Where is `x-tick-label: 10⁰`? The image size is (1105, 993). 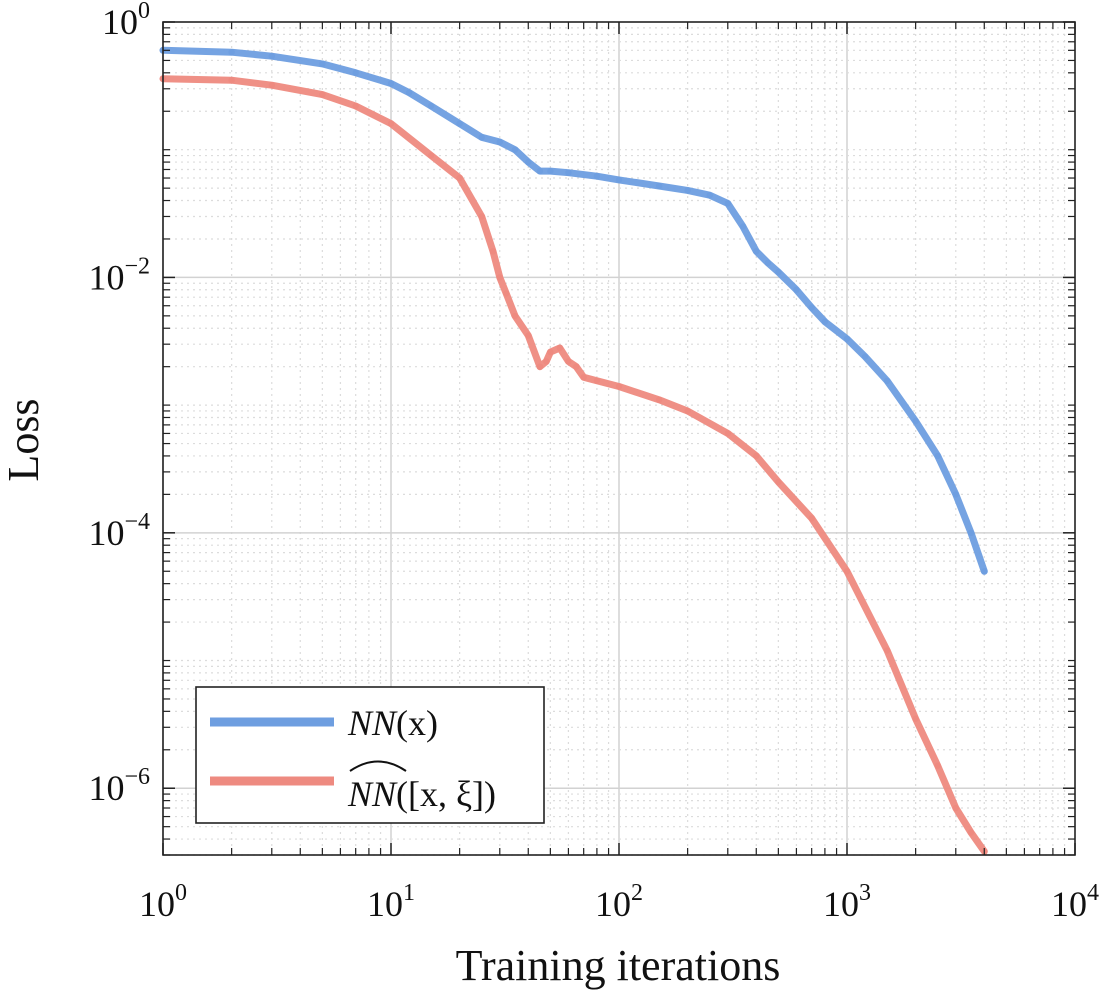 x-tick-label: 10⁰ is located at coordinates (163, 902).